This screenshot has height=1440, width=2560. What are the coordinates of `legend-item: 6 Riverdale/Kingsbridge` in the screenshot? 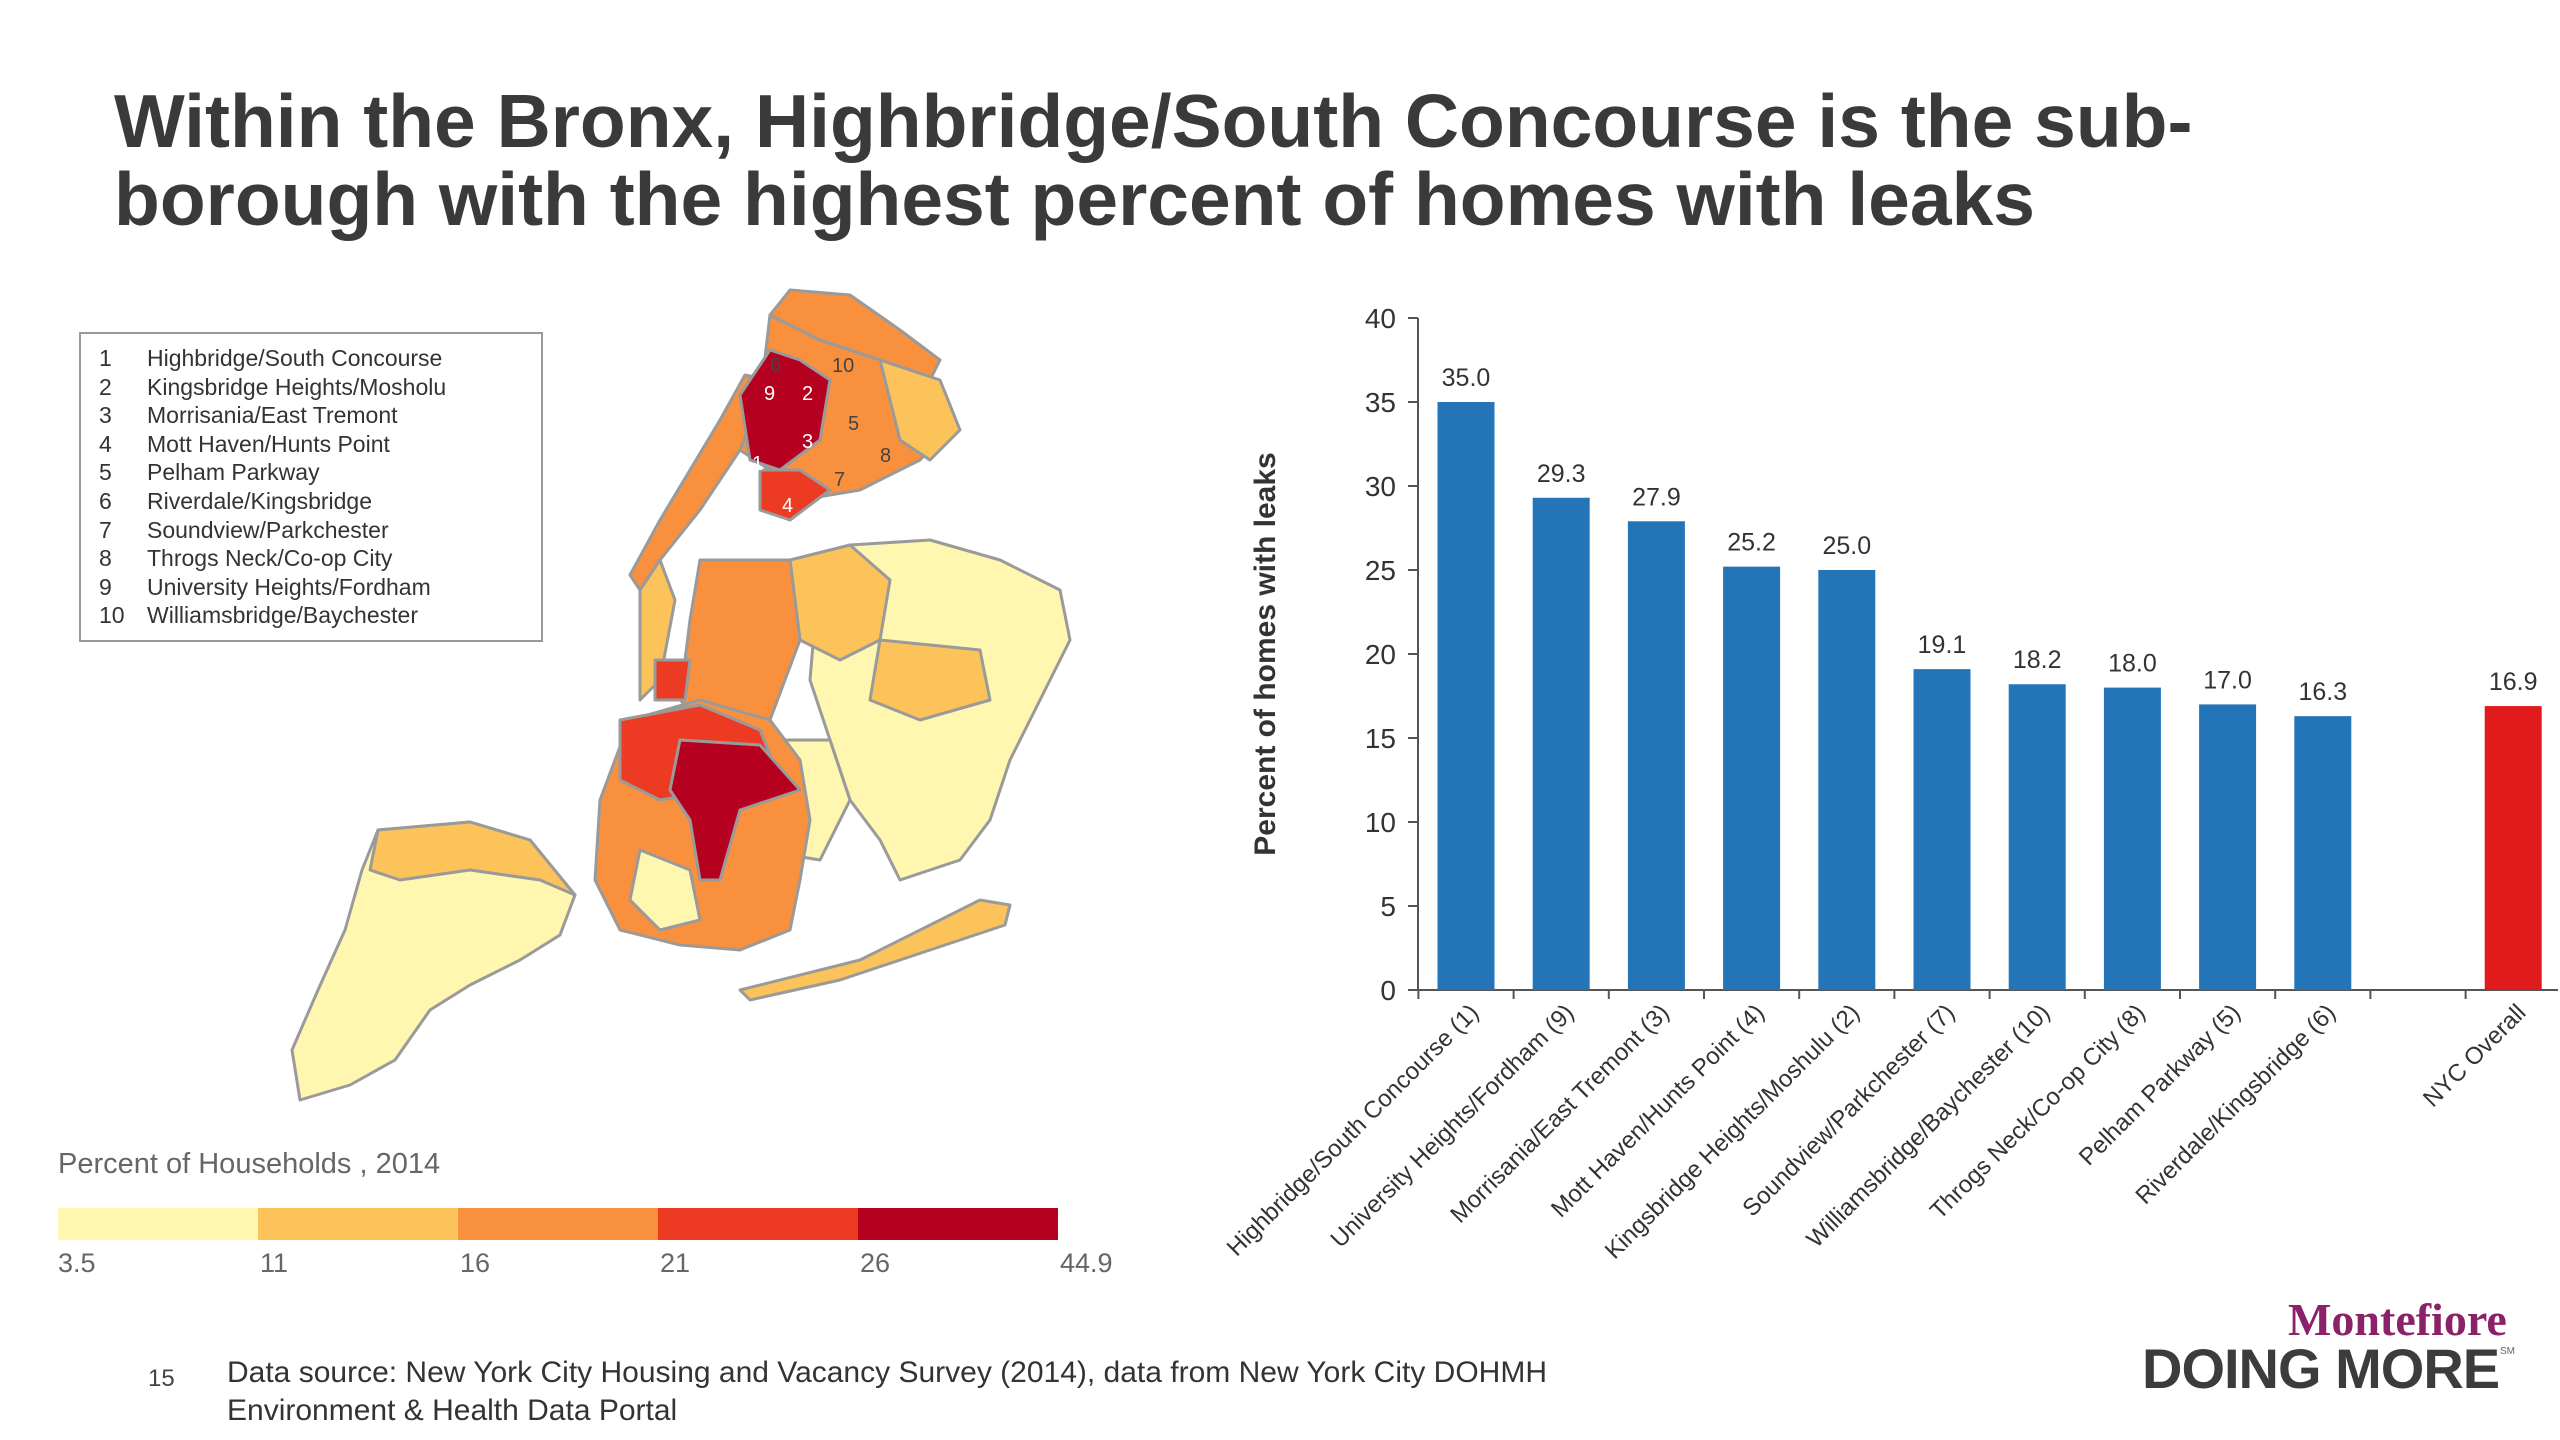 It's located at (236, 500).